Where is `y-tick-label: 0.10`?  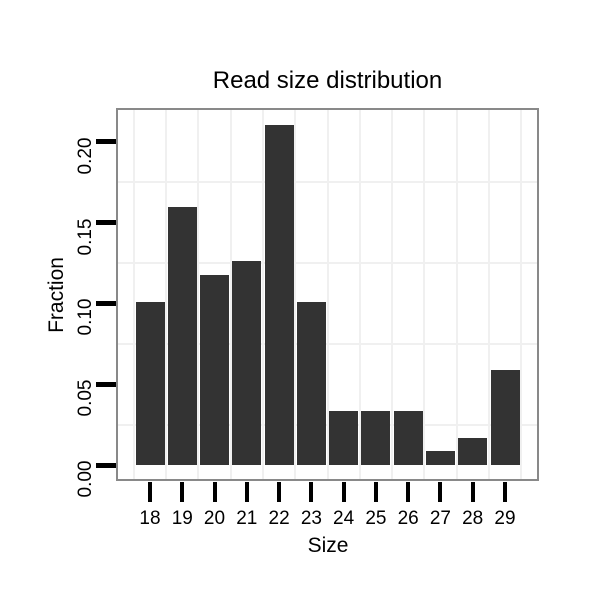 y-tick-label: 0.10 is located at coordinates (85, 317).